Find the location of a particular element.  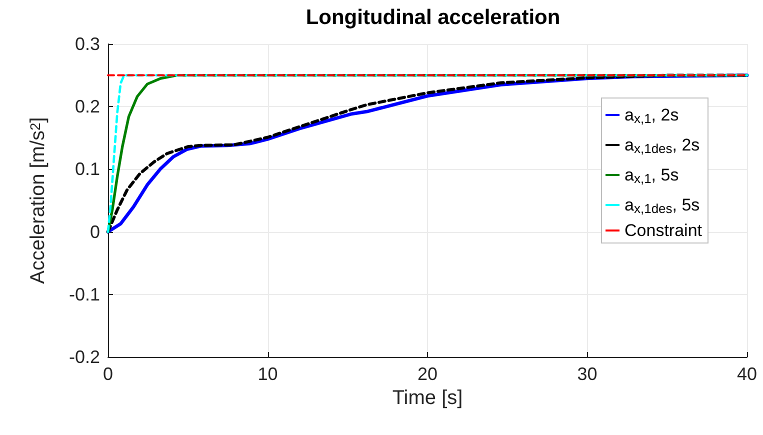

y-tick-label: 0.2 is located at coordinates (87, 106).